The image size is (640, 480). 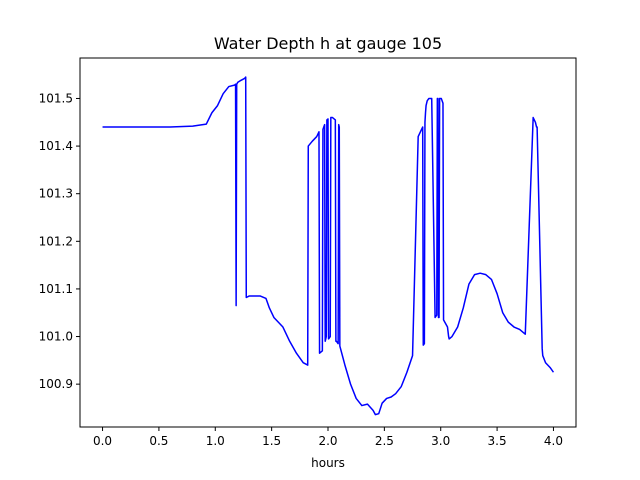 What do you see at coordinates (327, 441) in the screenshot?
I see `x-tick-label: 2.0` at bounding box center [327, 441].